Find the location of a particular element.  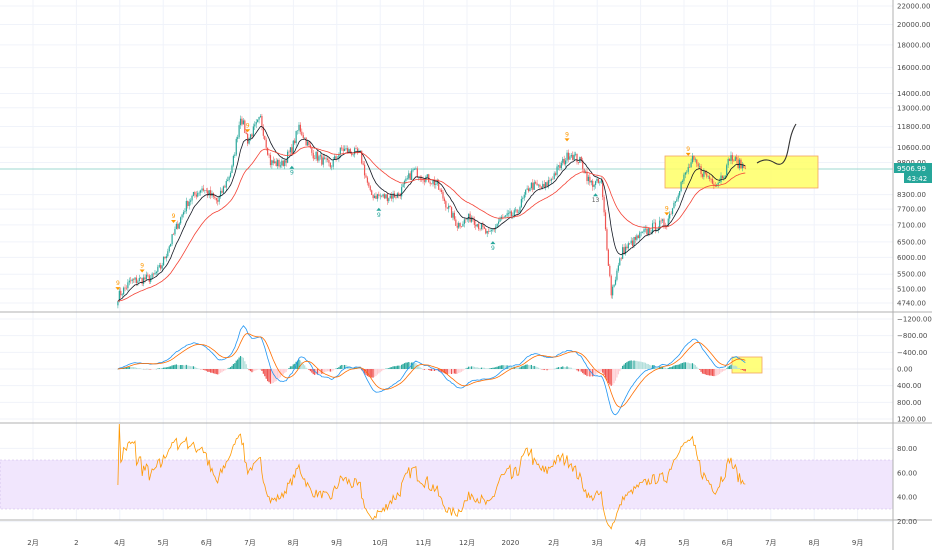

signal-label: 13 is located at coordinates (596, 200).